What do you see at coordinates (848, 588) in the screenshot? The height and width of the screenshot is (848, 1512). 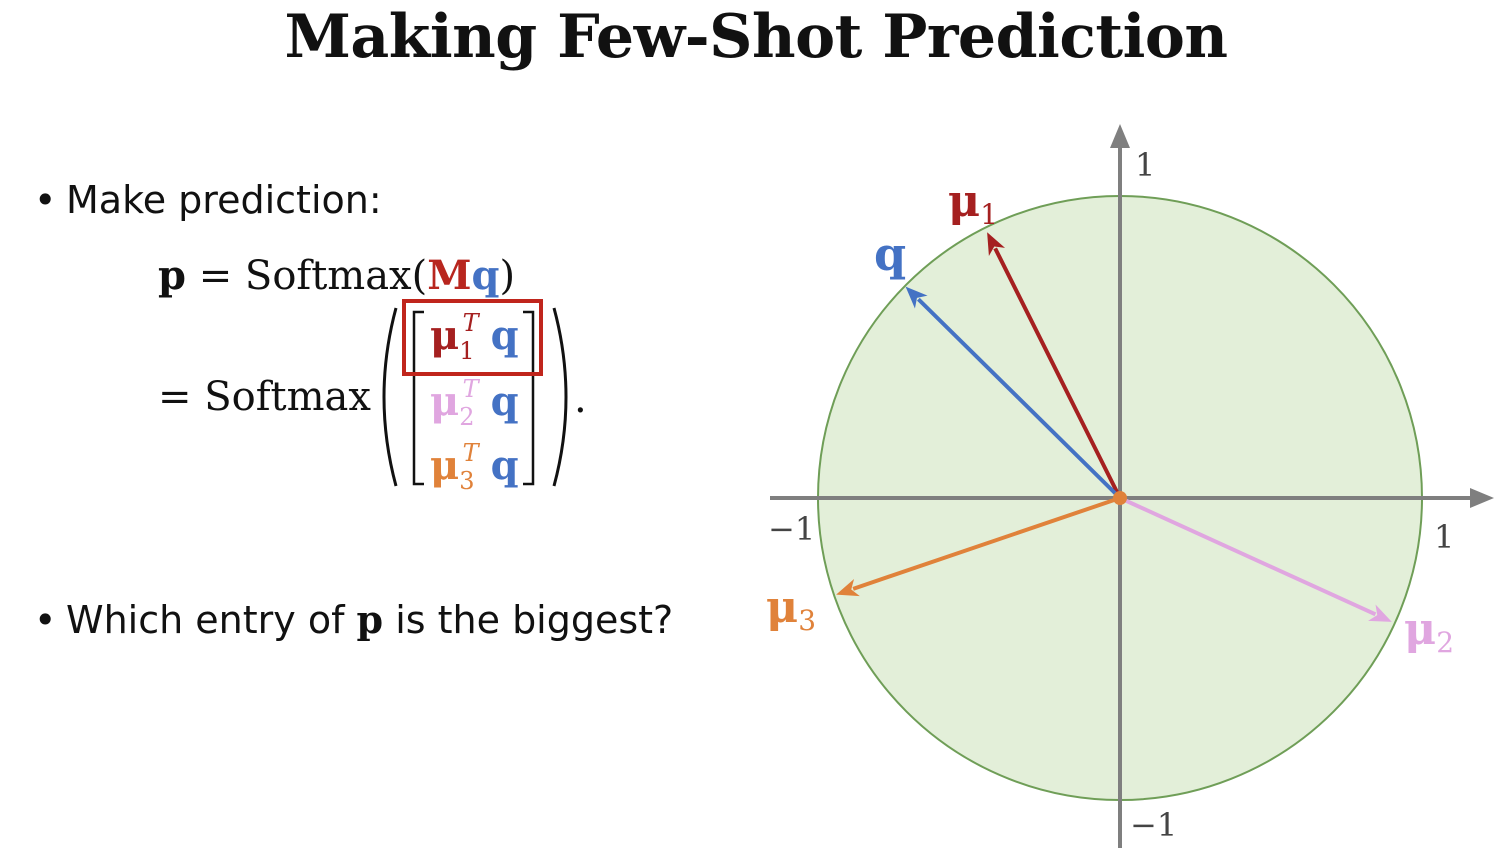 I see `vector-mu3-arrowhead` at bounding box center [848, 588].